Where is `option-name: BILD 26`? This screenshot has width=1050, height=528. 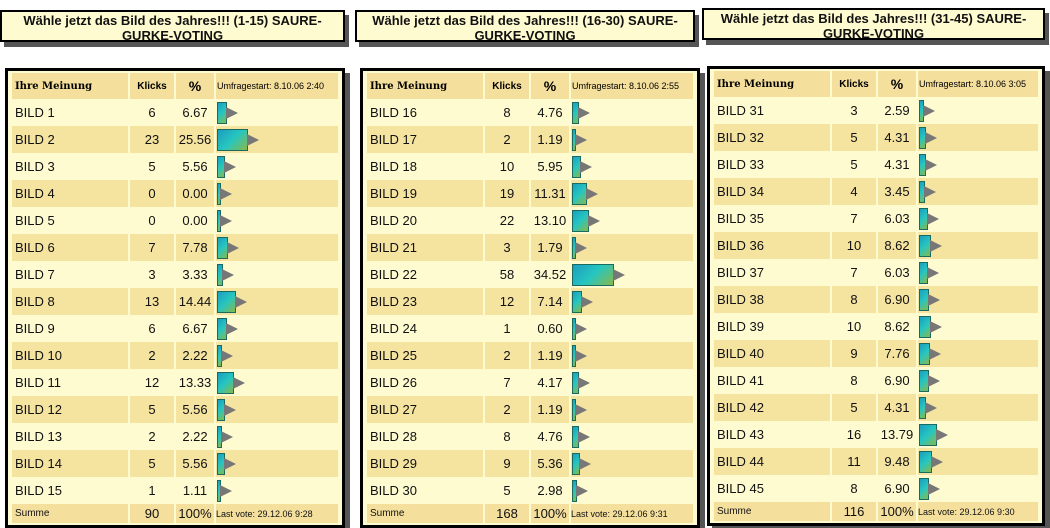
option-name: BILD 26 is located at coordinates (425, 382).